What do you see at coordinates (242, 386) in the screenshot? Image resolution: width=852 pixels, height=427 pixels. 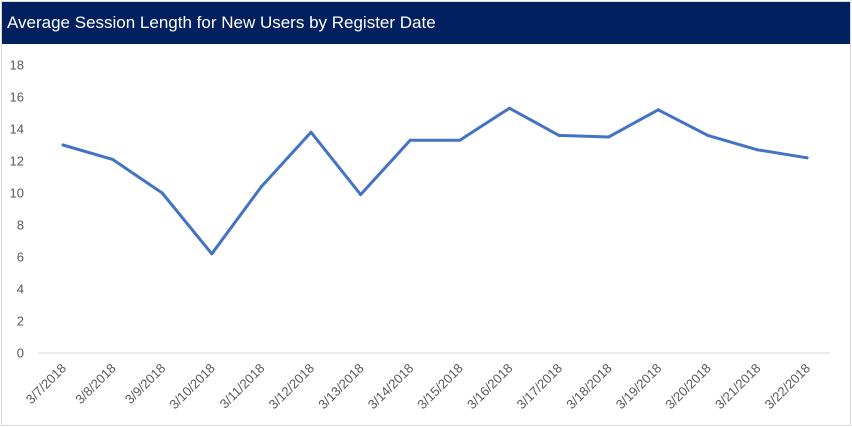 I see `x-tick-label: 3/11/2018` at bounding box center [242, 386].